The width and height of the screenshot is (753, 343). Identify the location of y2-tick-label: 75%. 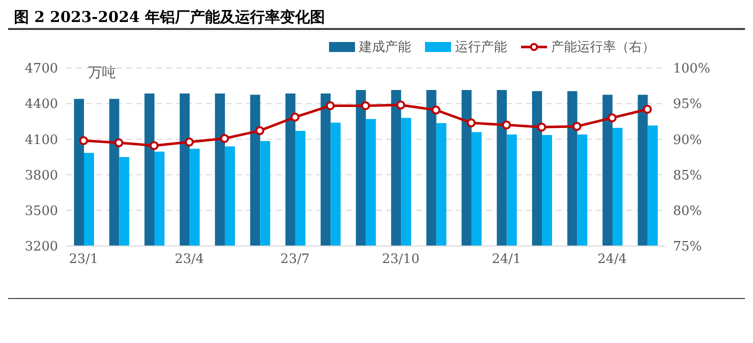
(687, 247).